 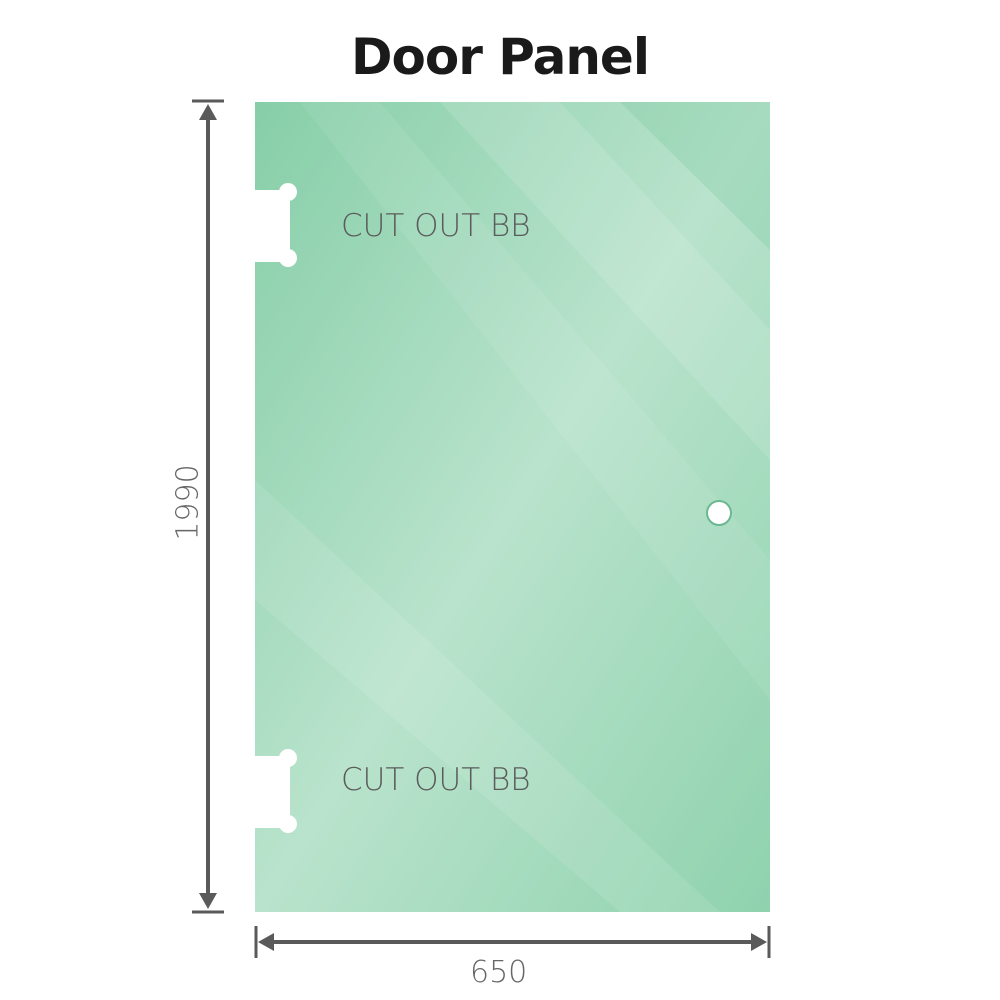 What do you see at coordinates (436, 780) in the screenshot?
I see `cutout-label-bottom: CUT OUT BB` at bounding box center [436, 780].